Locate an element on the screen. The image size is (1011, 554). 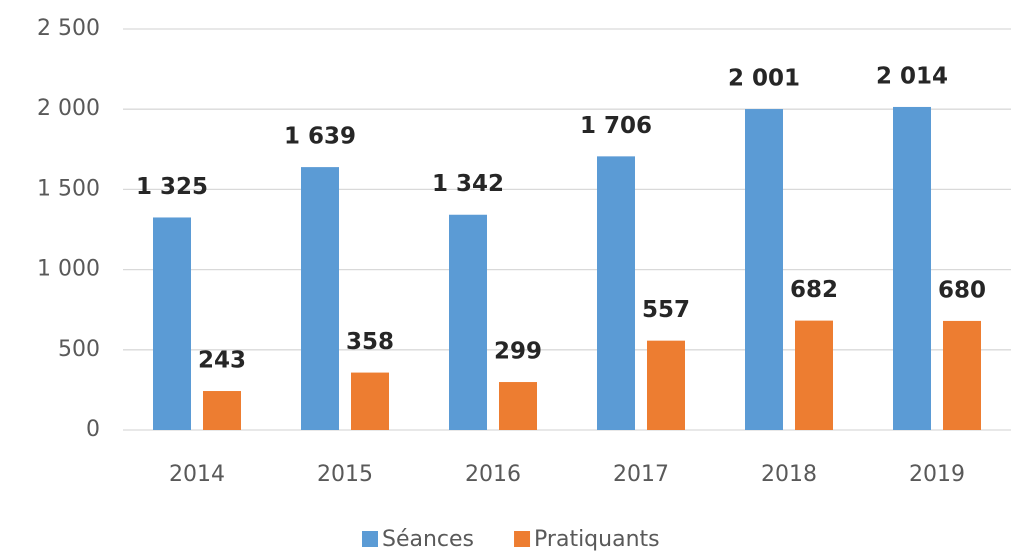
value-label: 243 is located at coordinates (222, 361).